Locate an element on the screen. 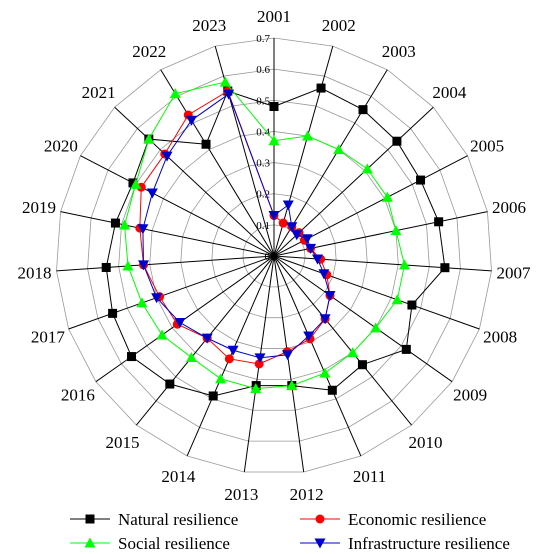 The width and height of the screenshot is (550, 554). radial-tick-label: 0.7 is located at coordinates (263, 39).